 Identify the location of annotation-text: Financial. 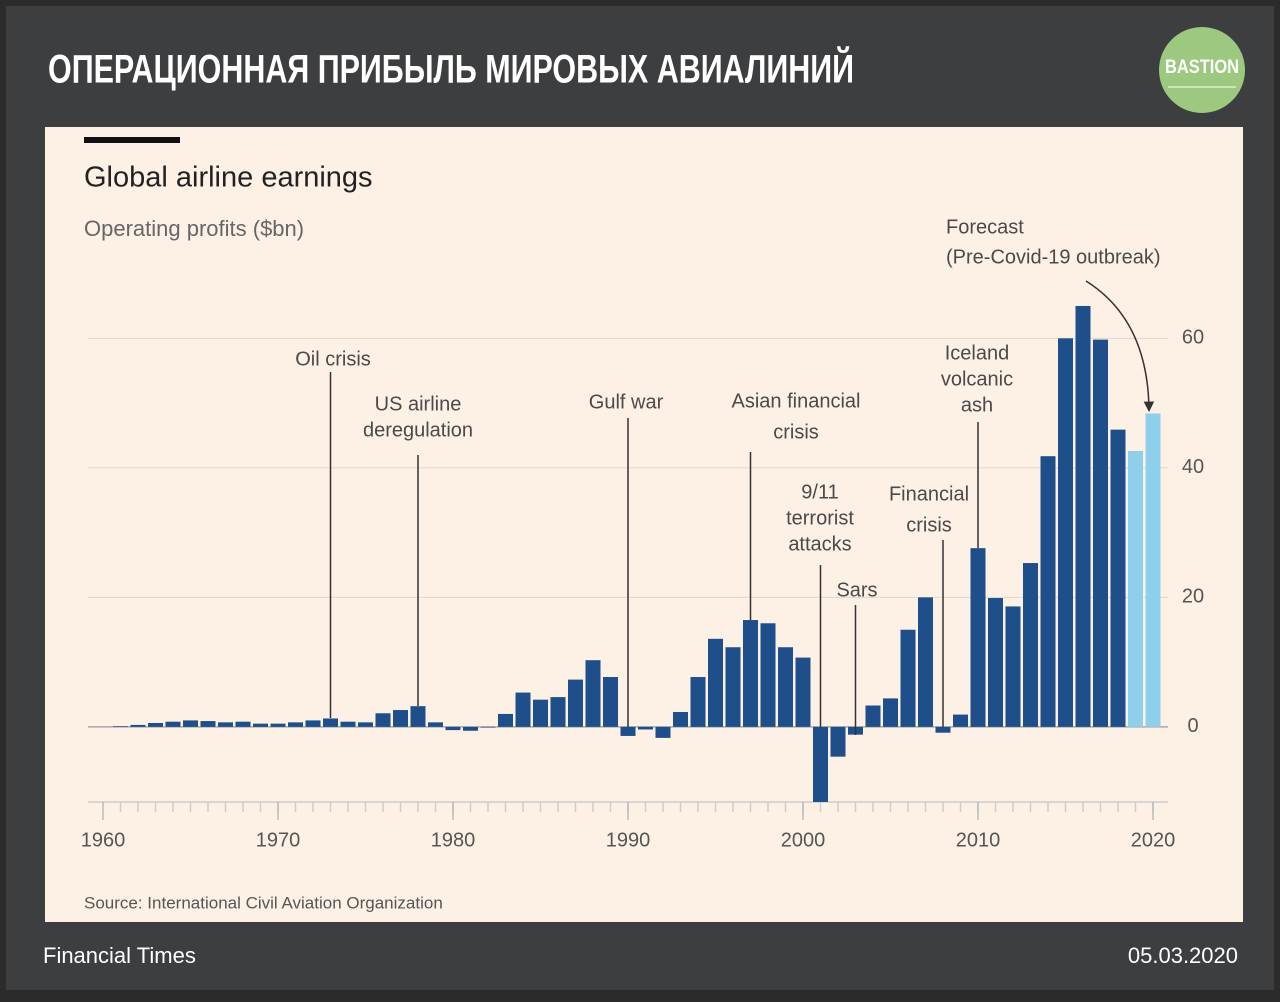
(929, 494).